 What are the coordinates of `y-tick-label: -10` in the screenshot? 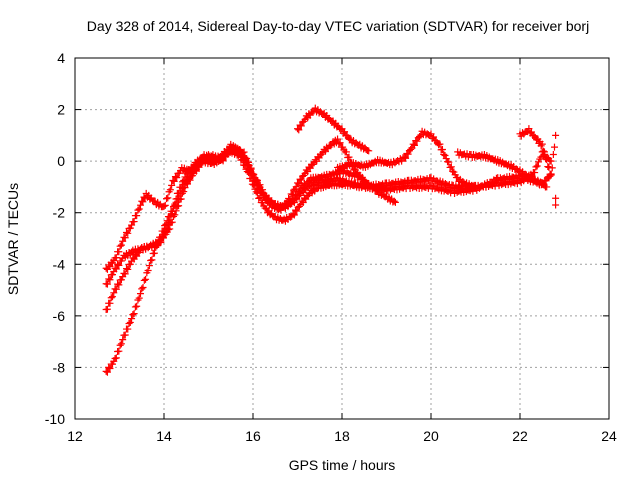 It's located at (55, 419).